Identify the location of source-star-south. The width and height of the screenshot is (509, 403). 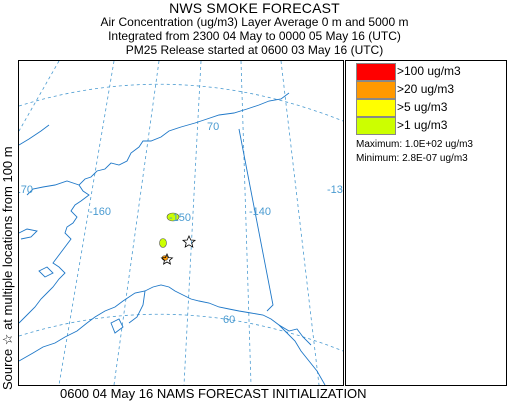
(167, 259).